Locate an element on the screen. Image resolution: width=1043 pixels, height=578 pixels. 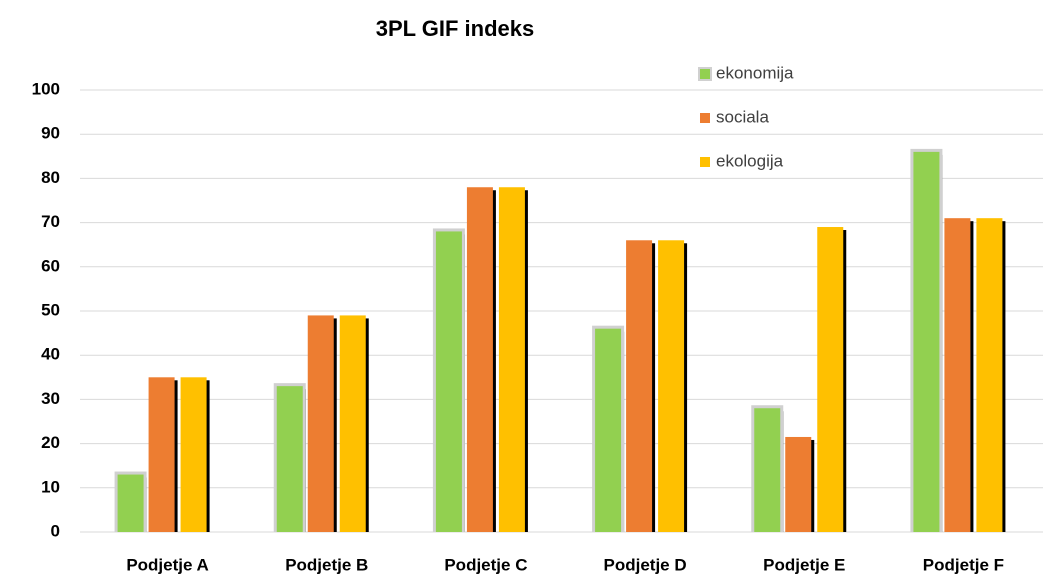
y-tick-label: 0 is located at coordinates (55, 530).